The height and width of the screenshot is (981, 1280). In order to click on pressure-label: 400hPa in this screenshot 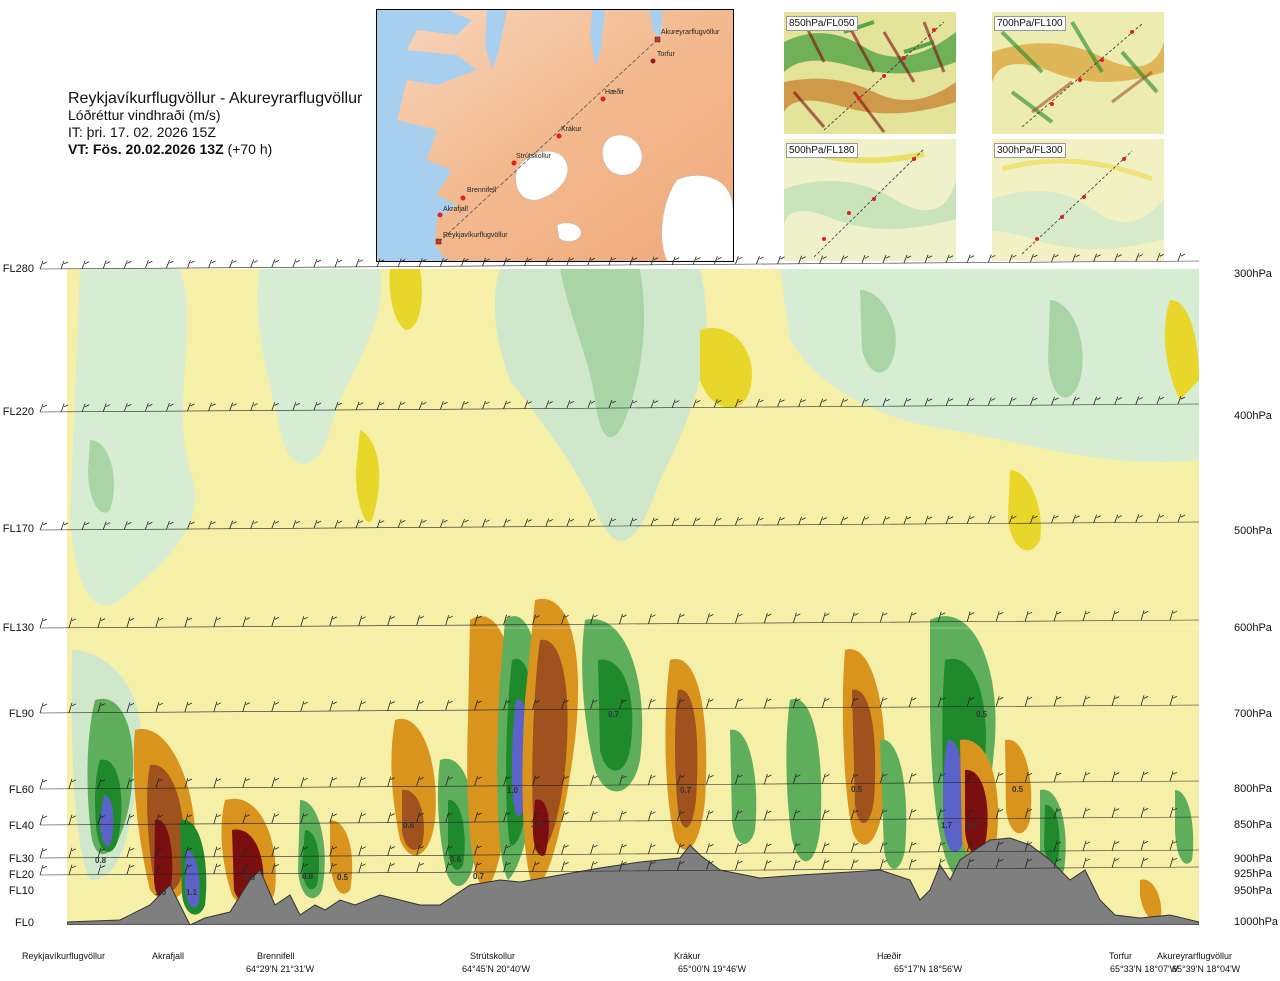, I will do `click(1253, 416)`.